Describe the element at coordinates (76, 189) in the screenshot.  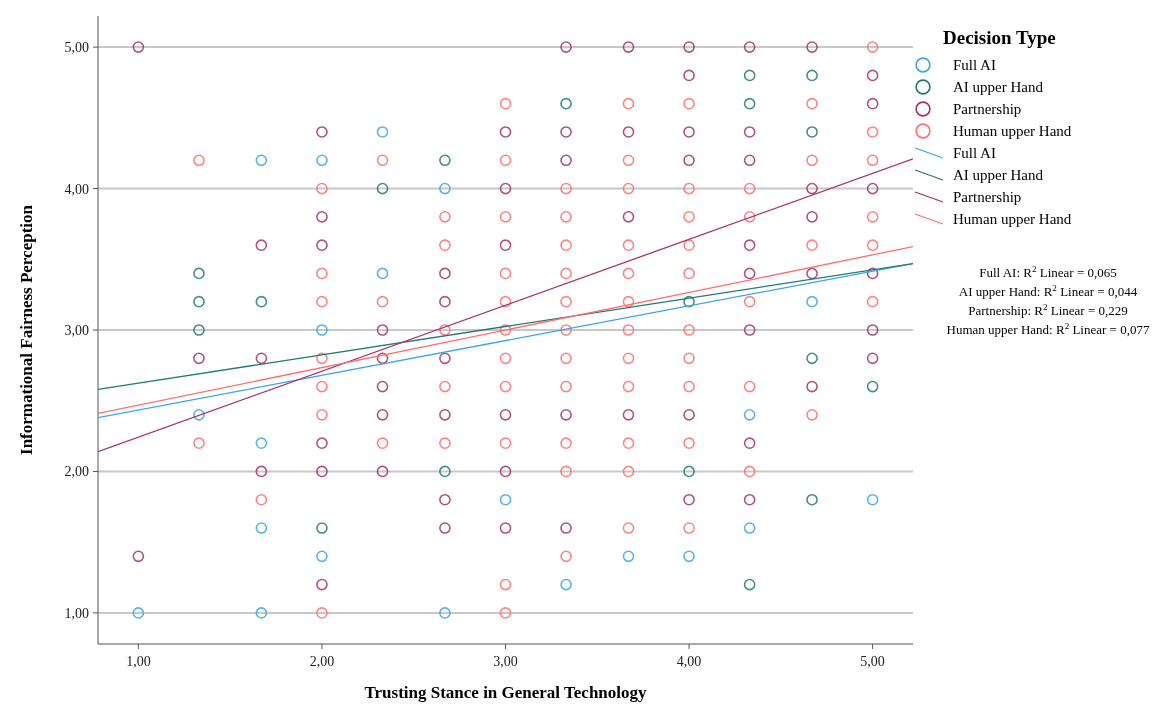
I see `y-tick-label: 4,00` at that location.